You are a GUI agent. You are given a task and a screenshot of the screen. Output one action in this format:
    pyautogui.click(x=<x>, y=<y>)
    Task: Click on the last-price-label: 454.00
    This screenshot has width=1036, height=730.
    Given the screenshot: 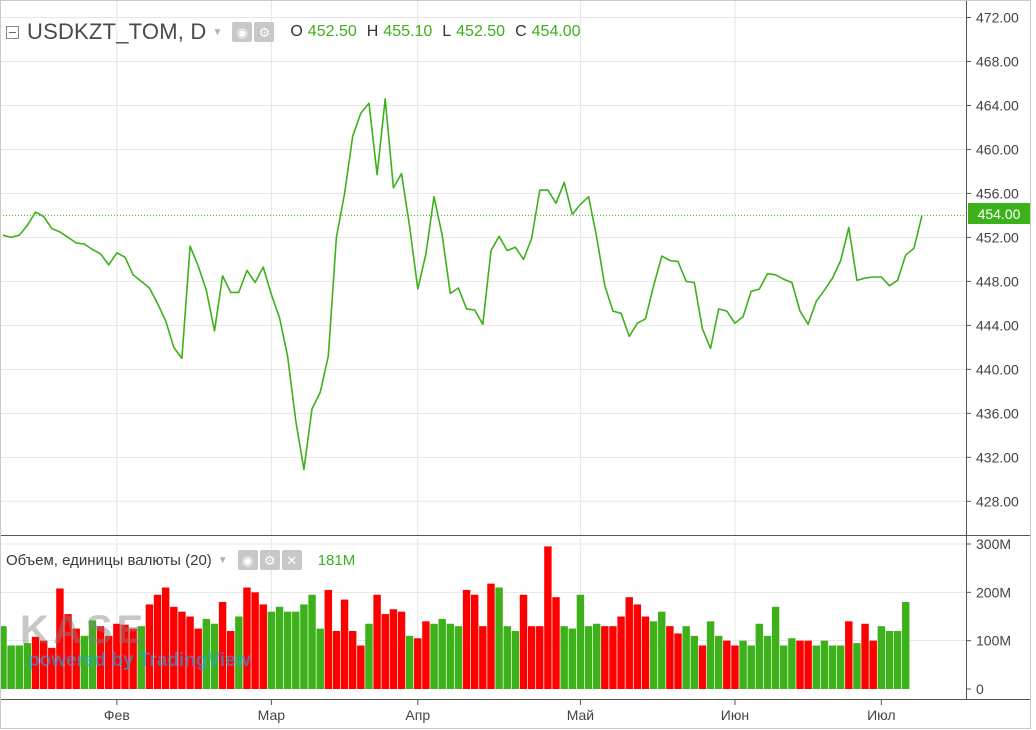 What is the action you would take?
    pyautogui.click(x=999, y=213)
    